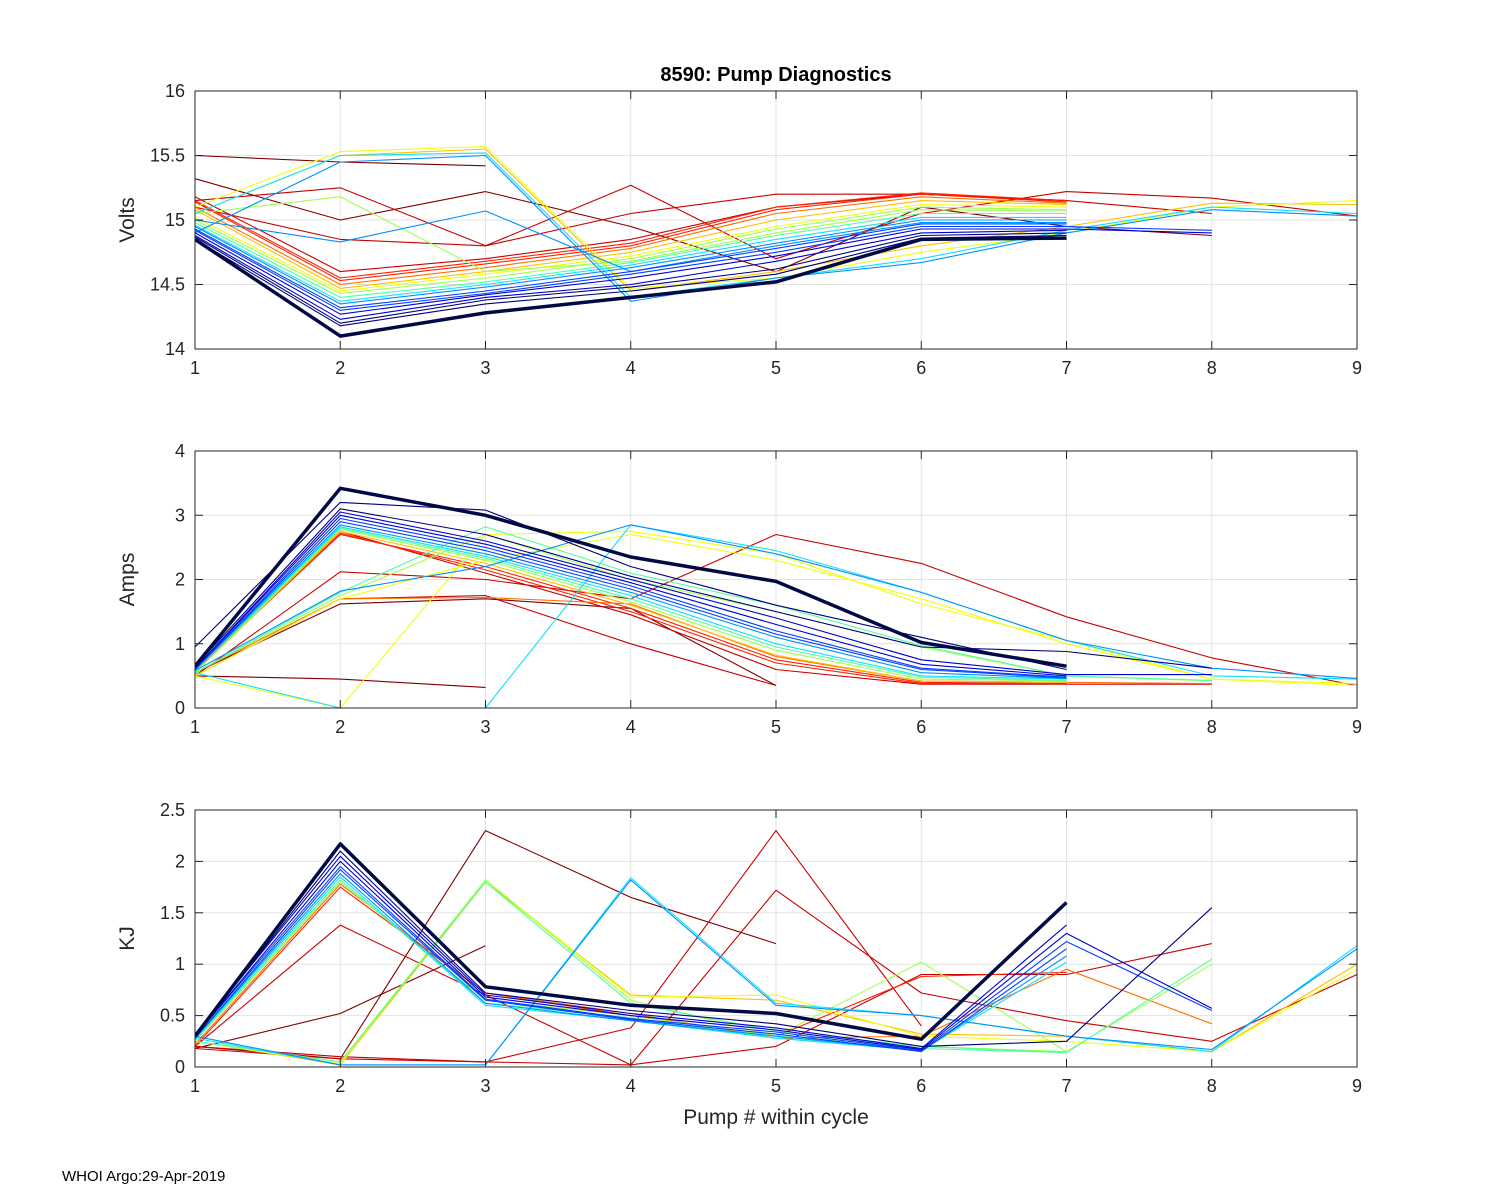  What do you see at coordinates (180, 964) in the screenshot?
I see `kj-ytick-label: 1` at bounding box center [180, 964].